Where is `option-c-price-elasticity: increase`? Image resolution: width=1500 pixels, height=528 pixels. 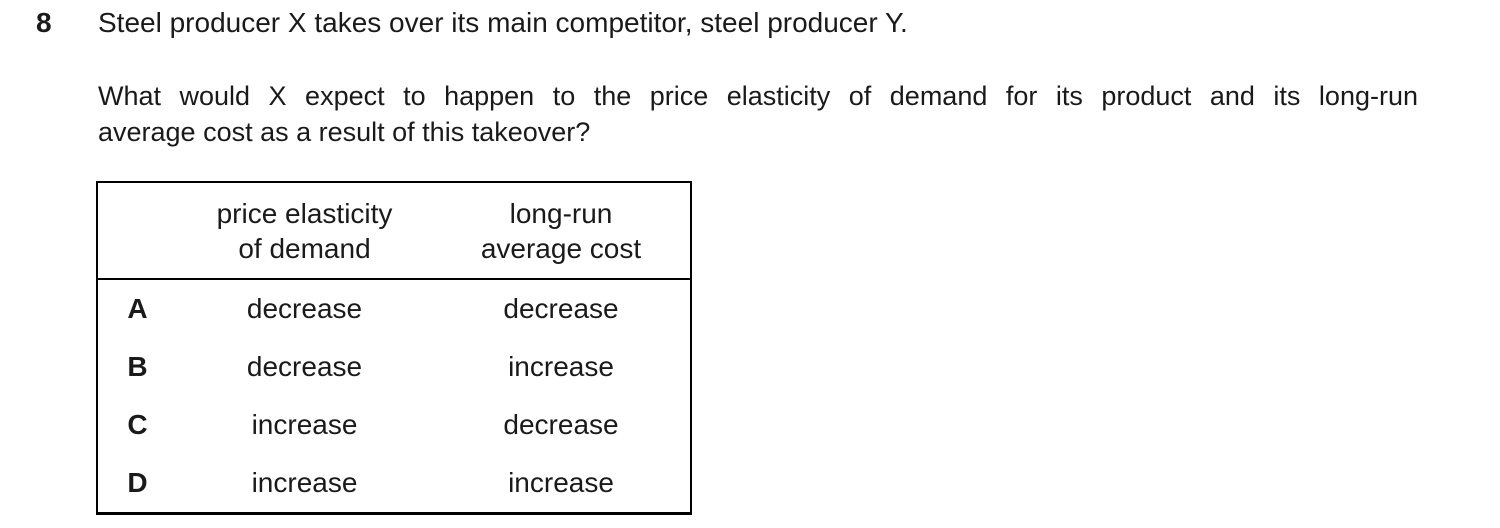 option-c-price-elasticity: increase is located at coordinates (304, 424).